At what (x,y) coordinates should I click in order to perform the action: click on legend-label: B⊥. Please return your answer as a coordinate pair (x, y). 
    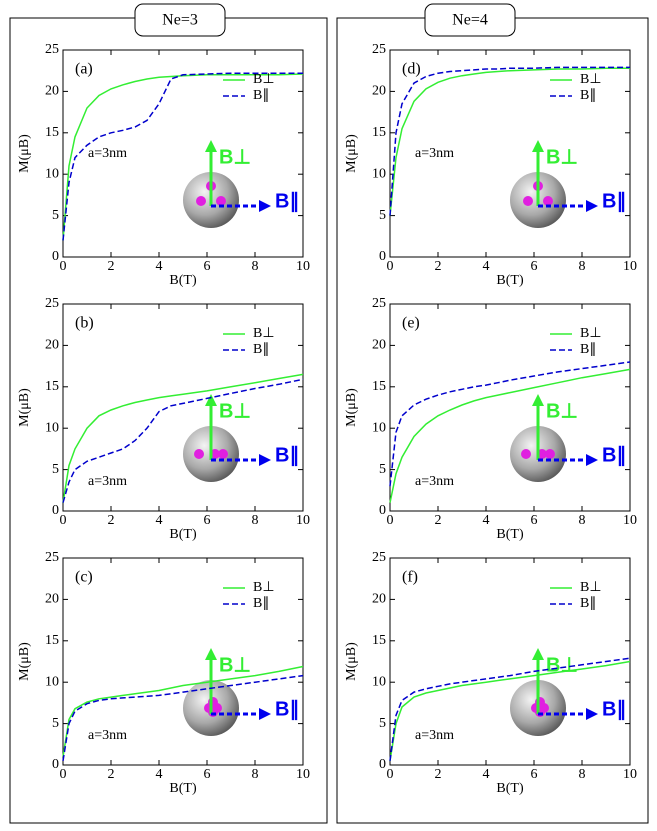
    Looking at the image, I should click on (264, 79).